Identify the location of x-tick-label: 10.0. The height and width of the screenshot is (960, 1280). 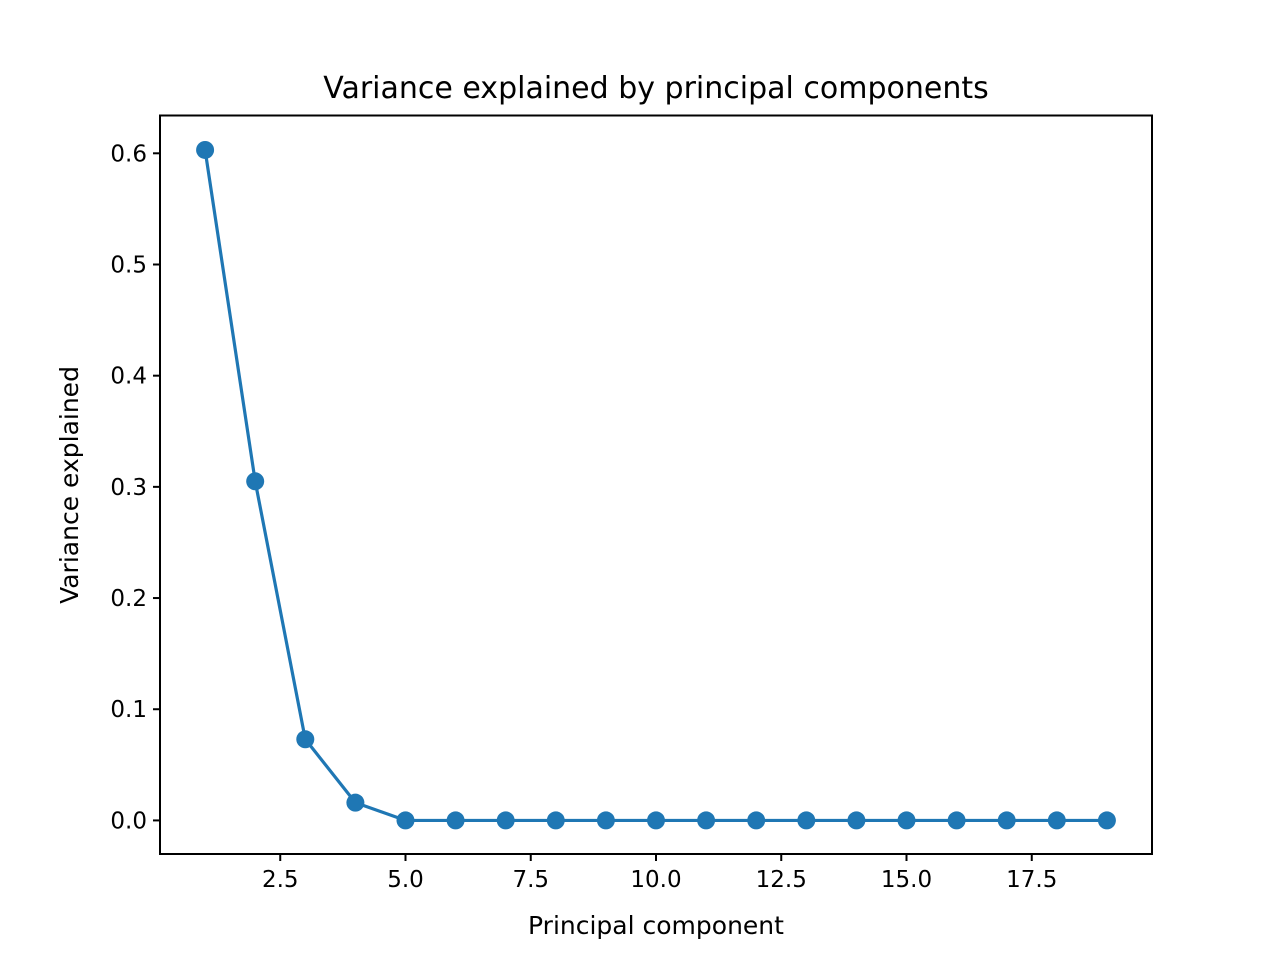
(655, 880).